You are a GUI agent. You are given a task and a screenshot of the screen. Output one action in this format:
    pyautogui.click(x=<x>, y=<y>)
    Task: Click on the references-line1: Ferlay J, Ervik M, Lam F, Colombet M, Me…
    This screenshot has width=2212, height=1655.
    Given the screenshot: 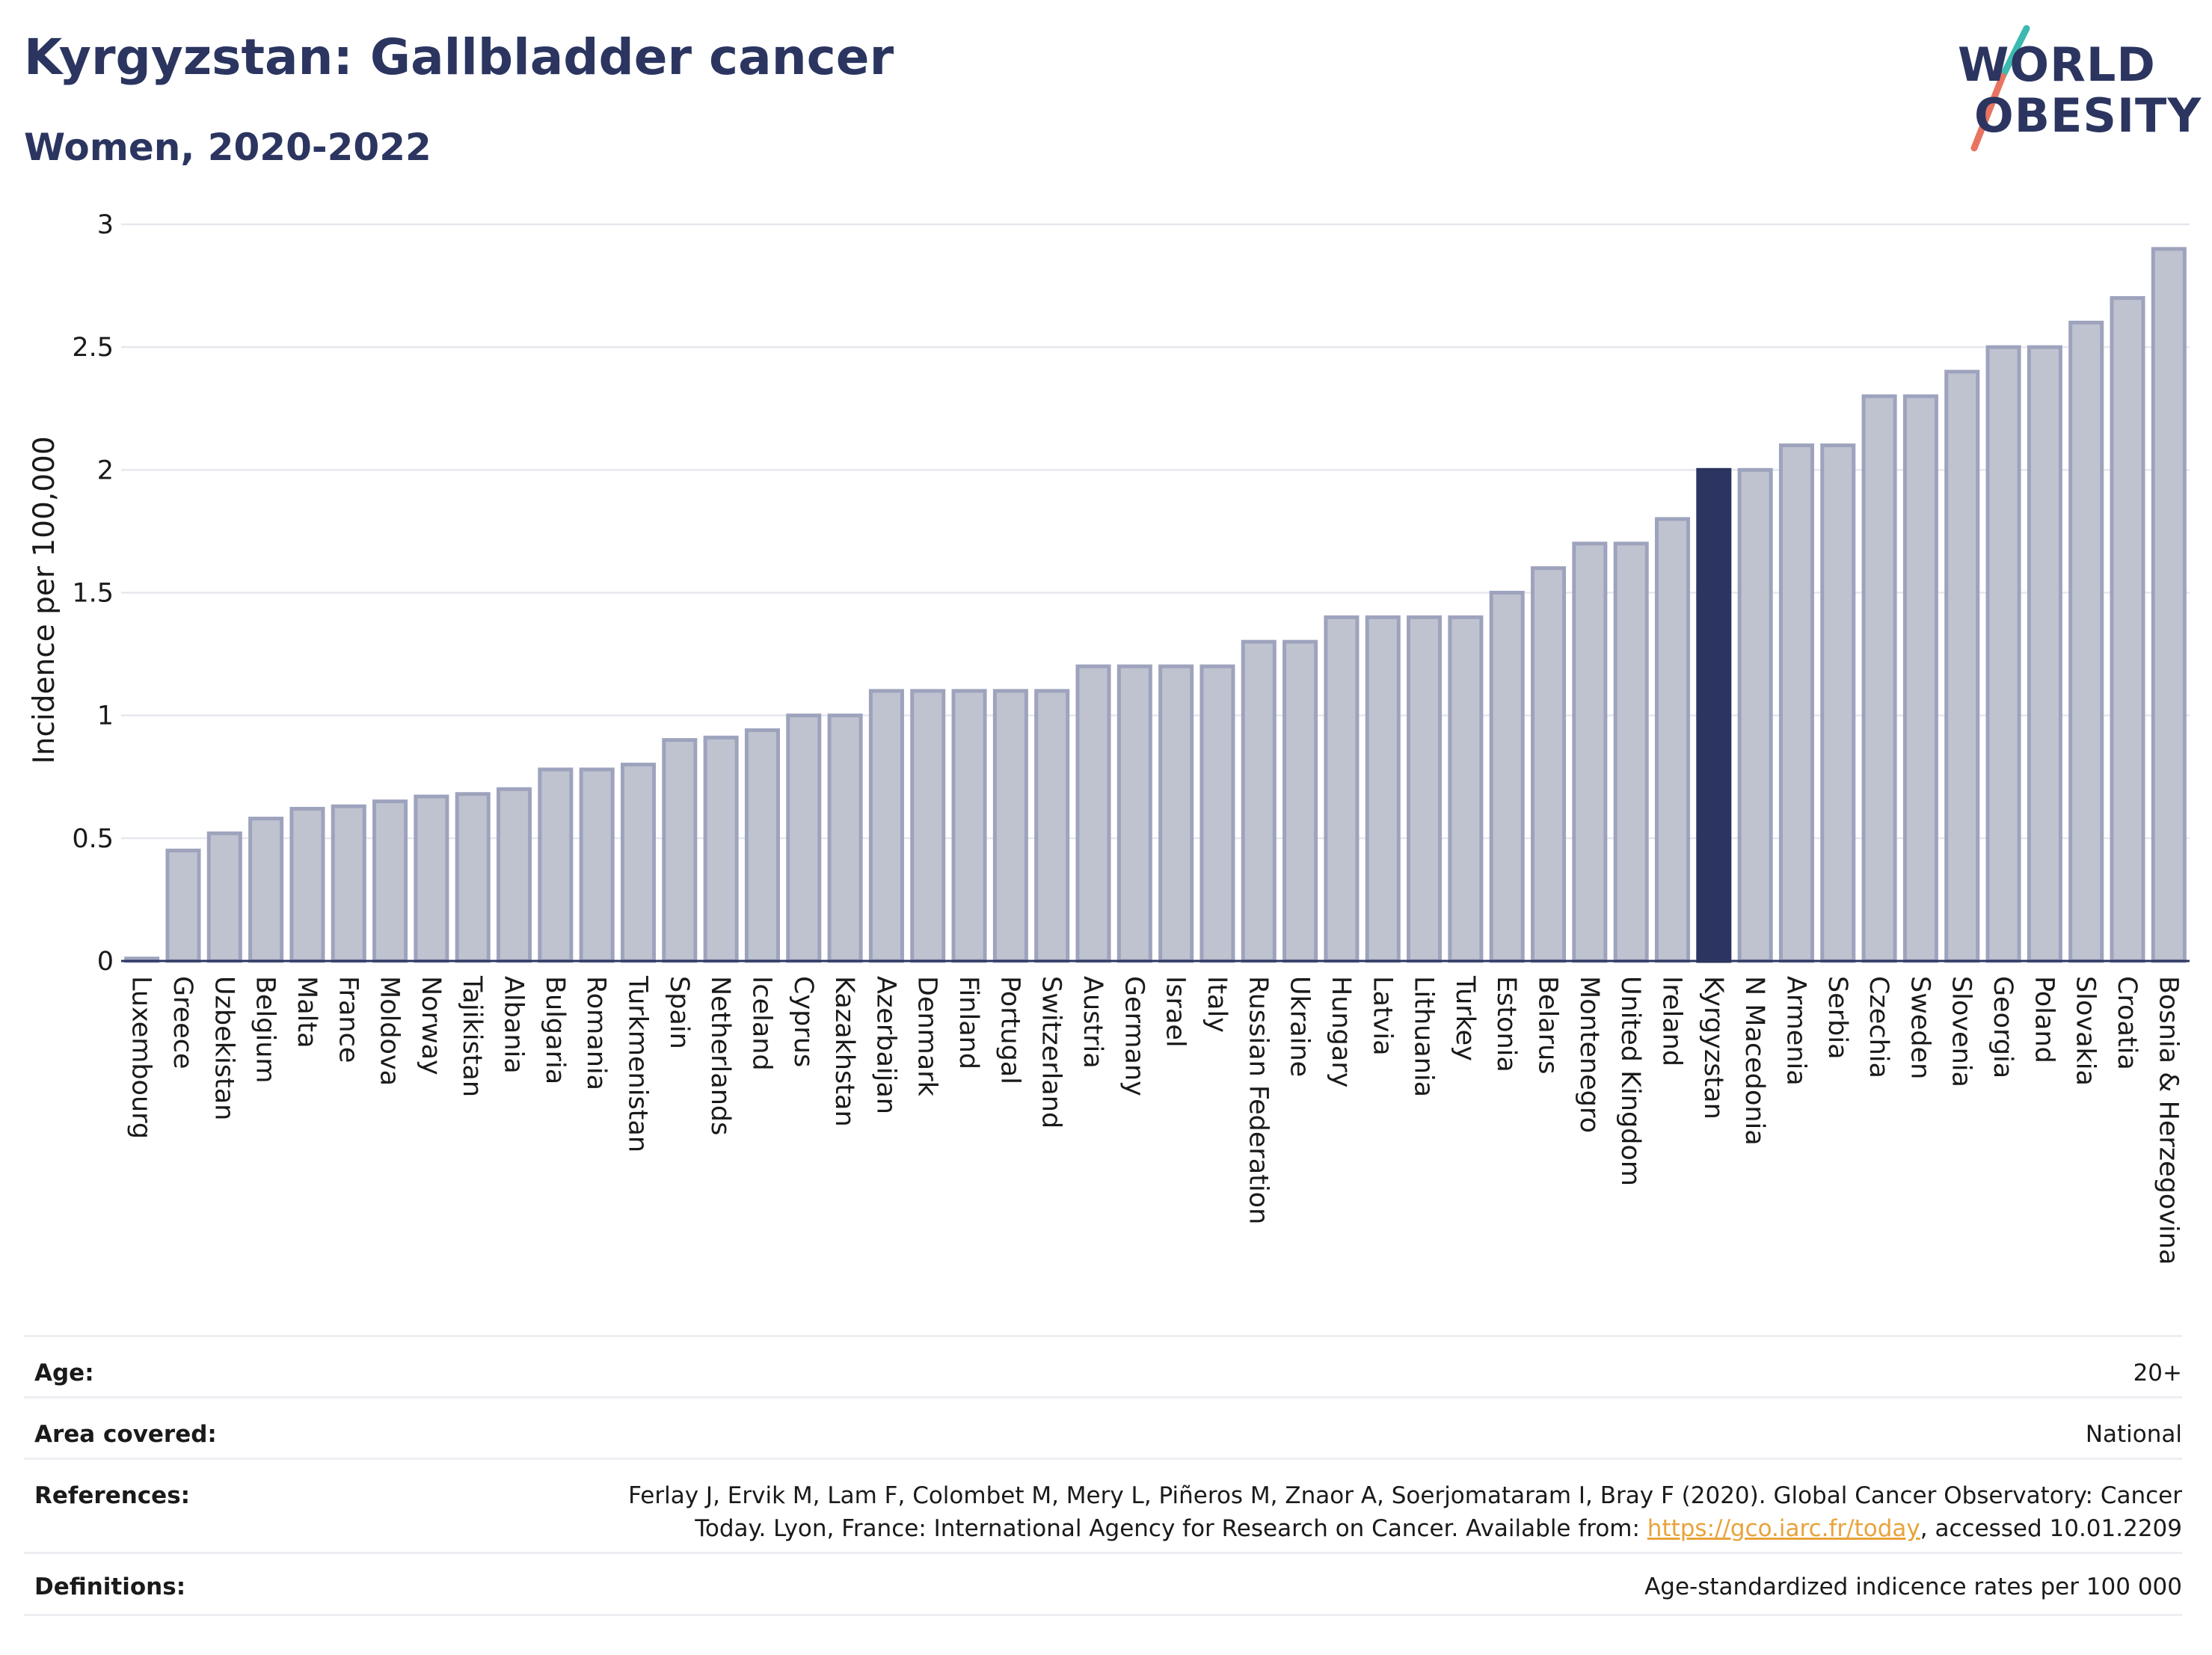 What is the action you would take?
    pyautogui.click(x=1405, y=1495)
    